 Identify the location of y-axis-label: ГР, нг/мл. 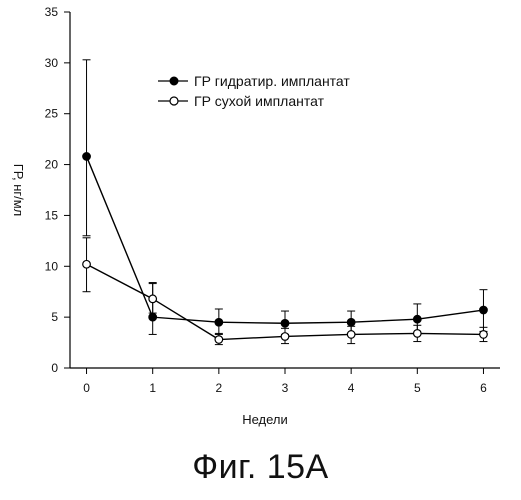
(18, 190).